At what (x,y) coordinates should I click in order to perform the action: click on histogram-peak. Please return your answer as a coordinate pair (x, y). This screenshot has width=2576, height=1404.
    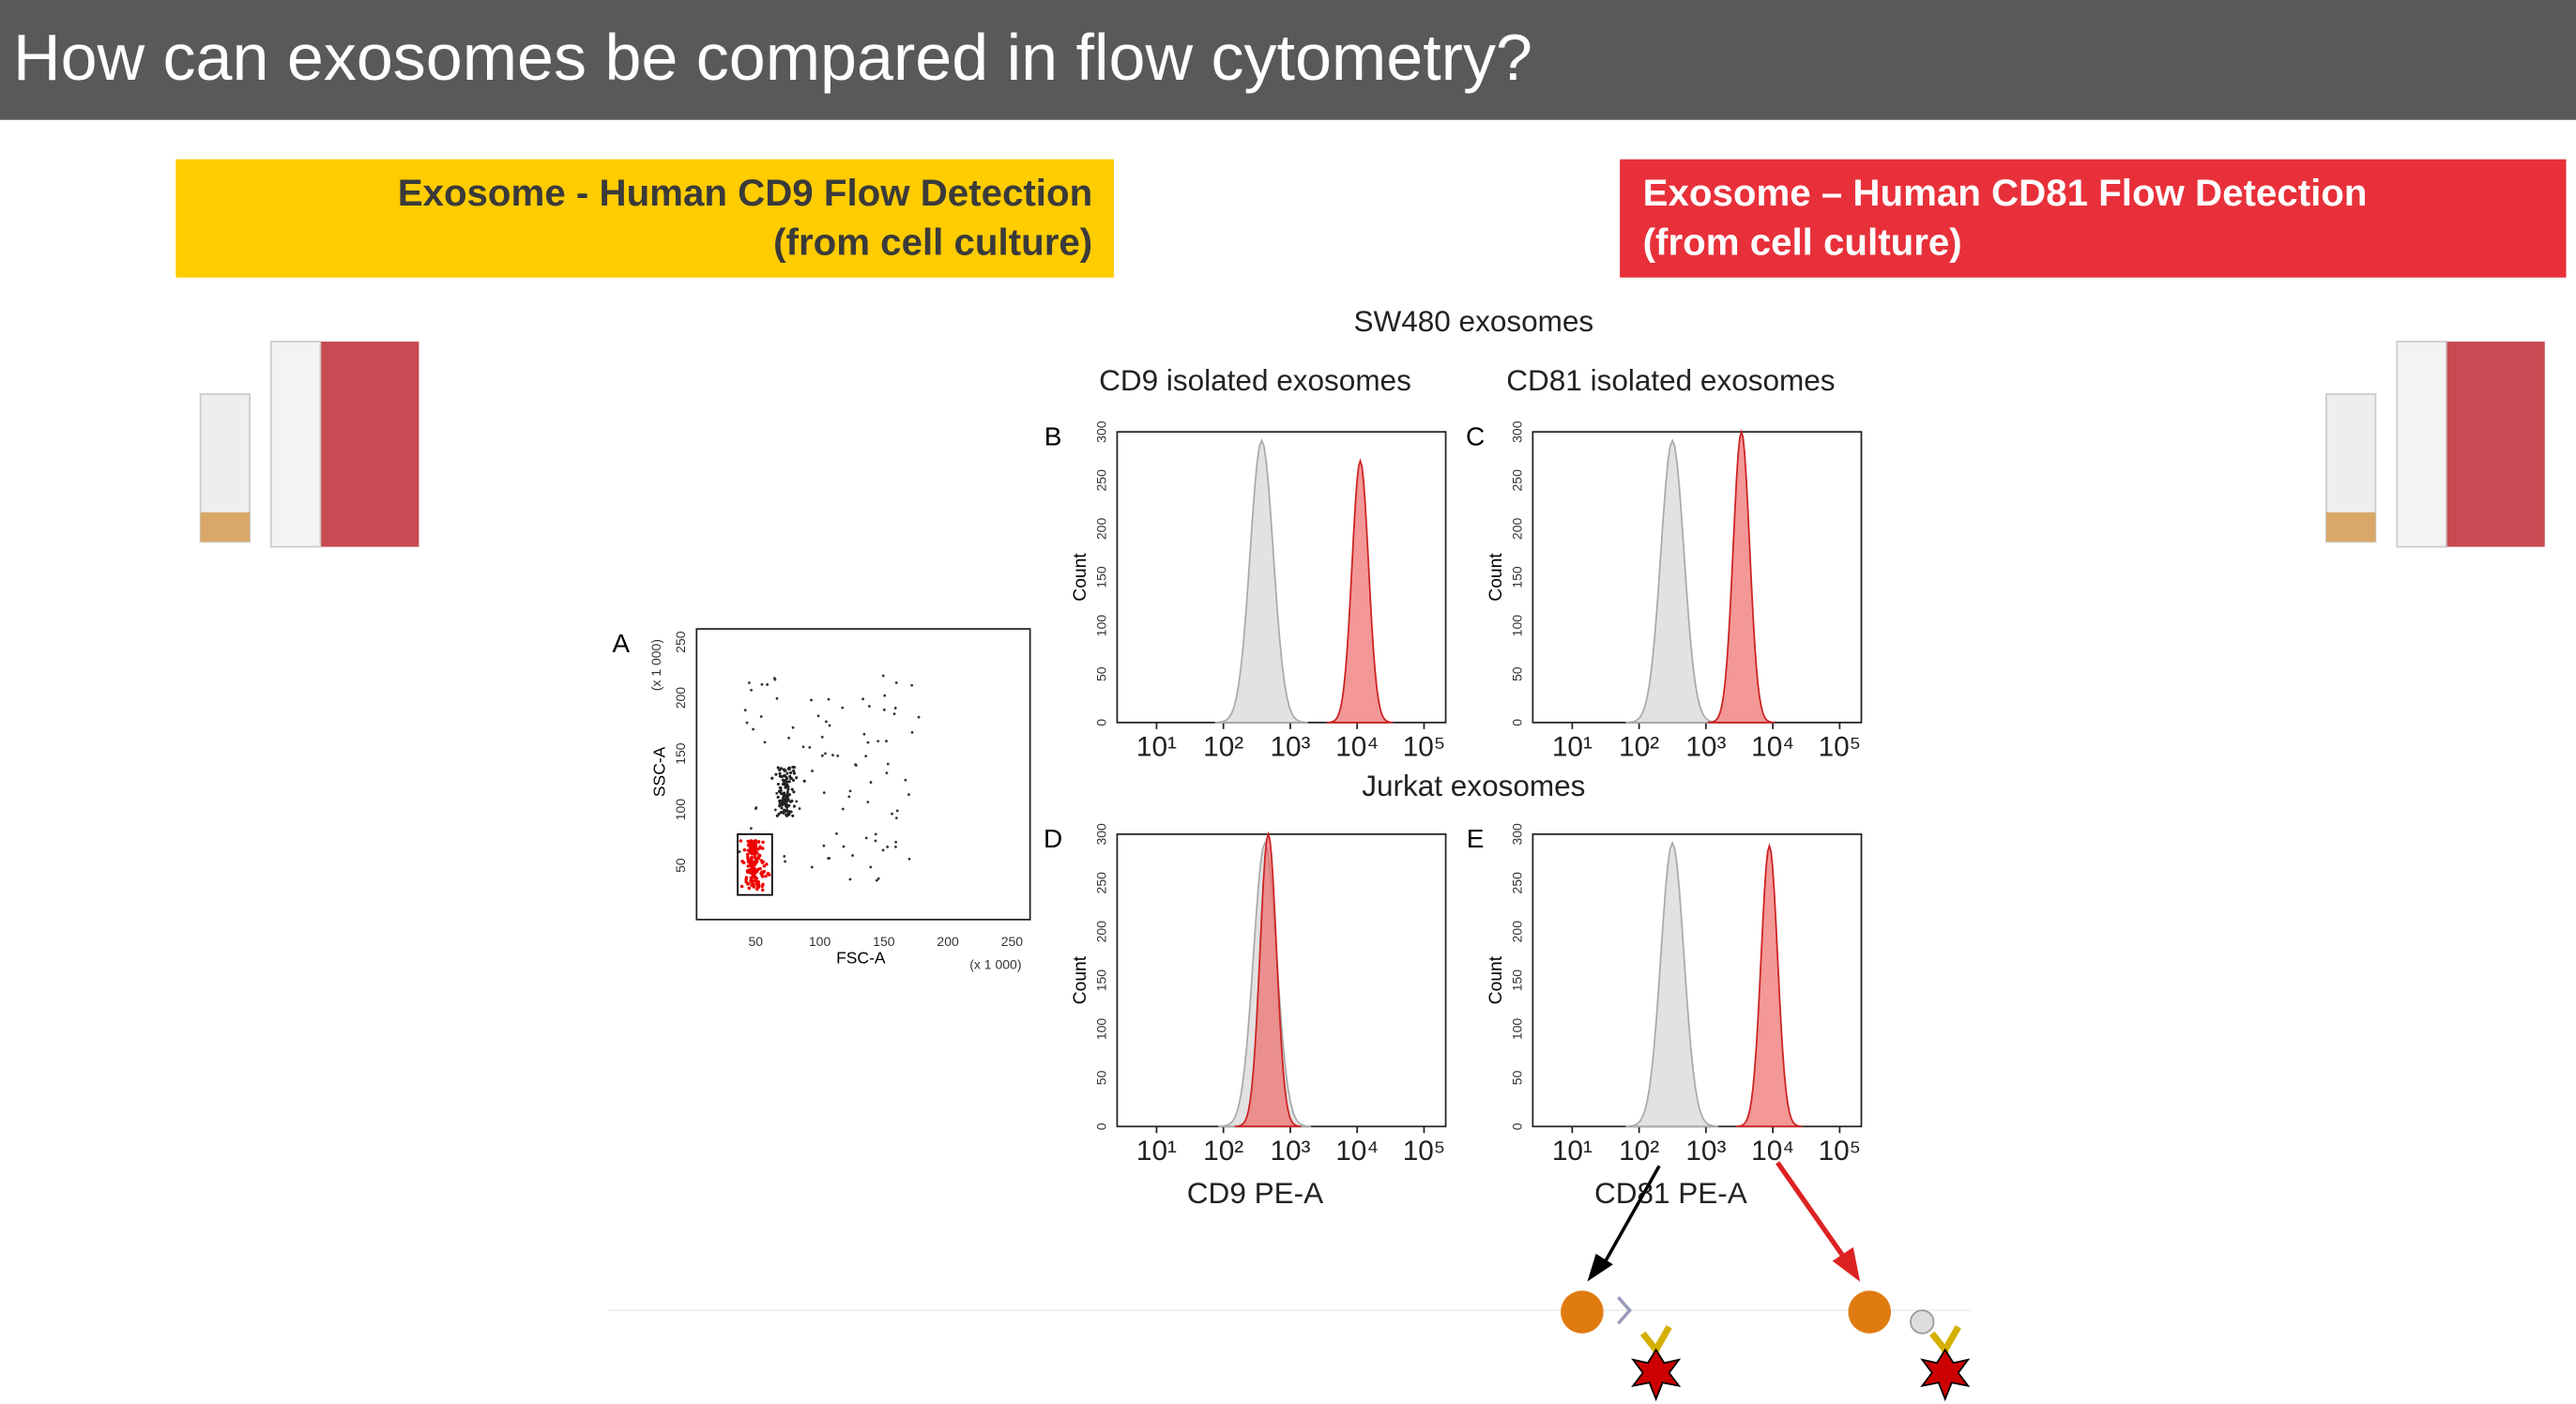
    Looking at the image, I should click on (1672, 581).